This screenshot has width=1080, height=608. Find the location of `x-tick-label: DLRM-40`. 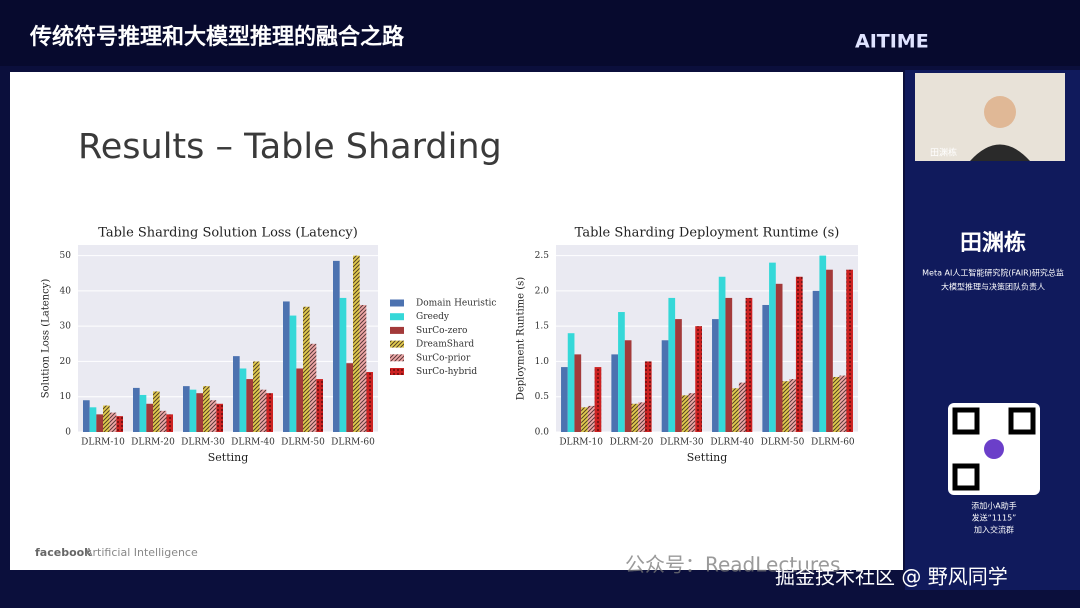

x-tick-label: DLRM-40 is located at coordinates (732, 443).